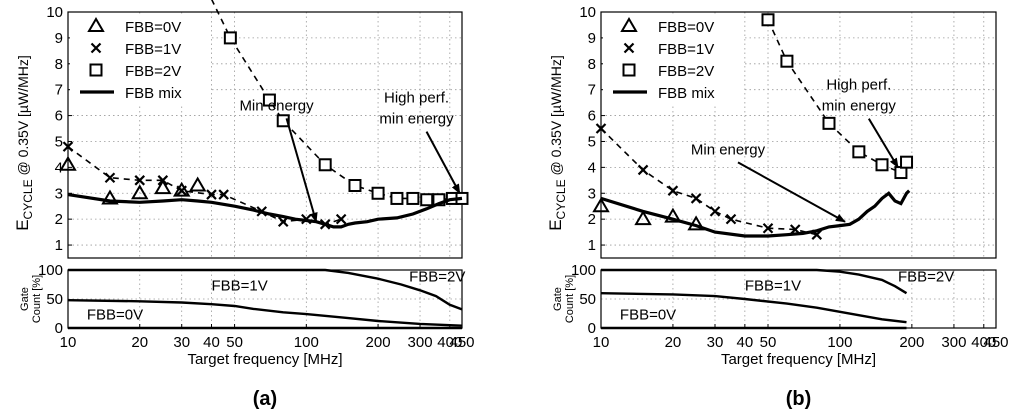 This screenshot has height=420, width=1024. I want to click on annotation-text: min energy, so click(859, 106).